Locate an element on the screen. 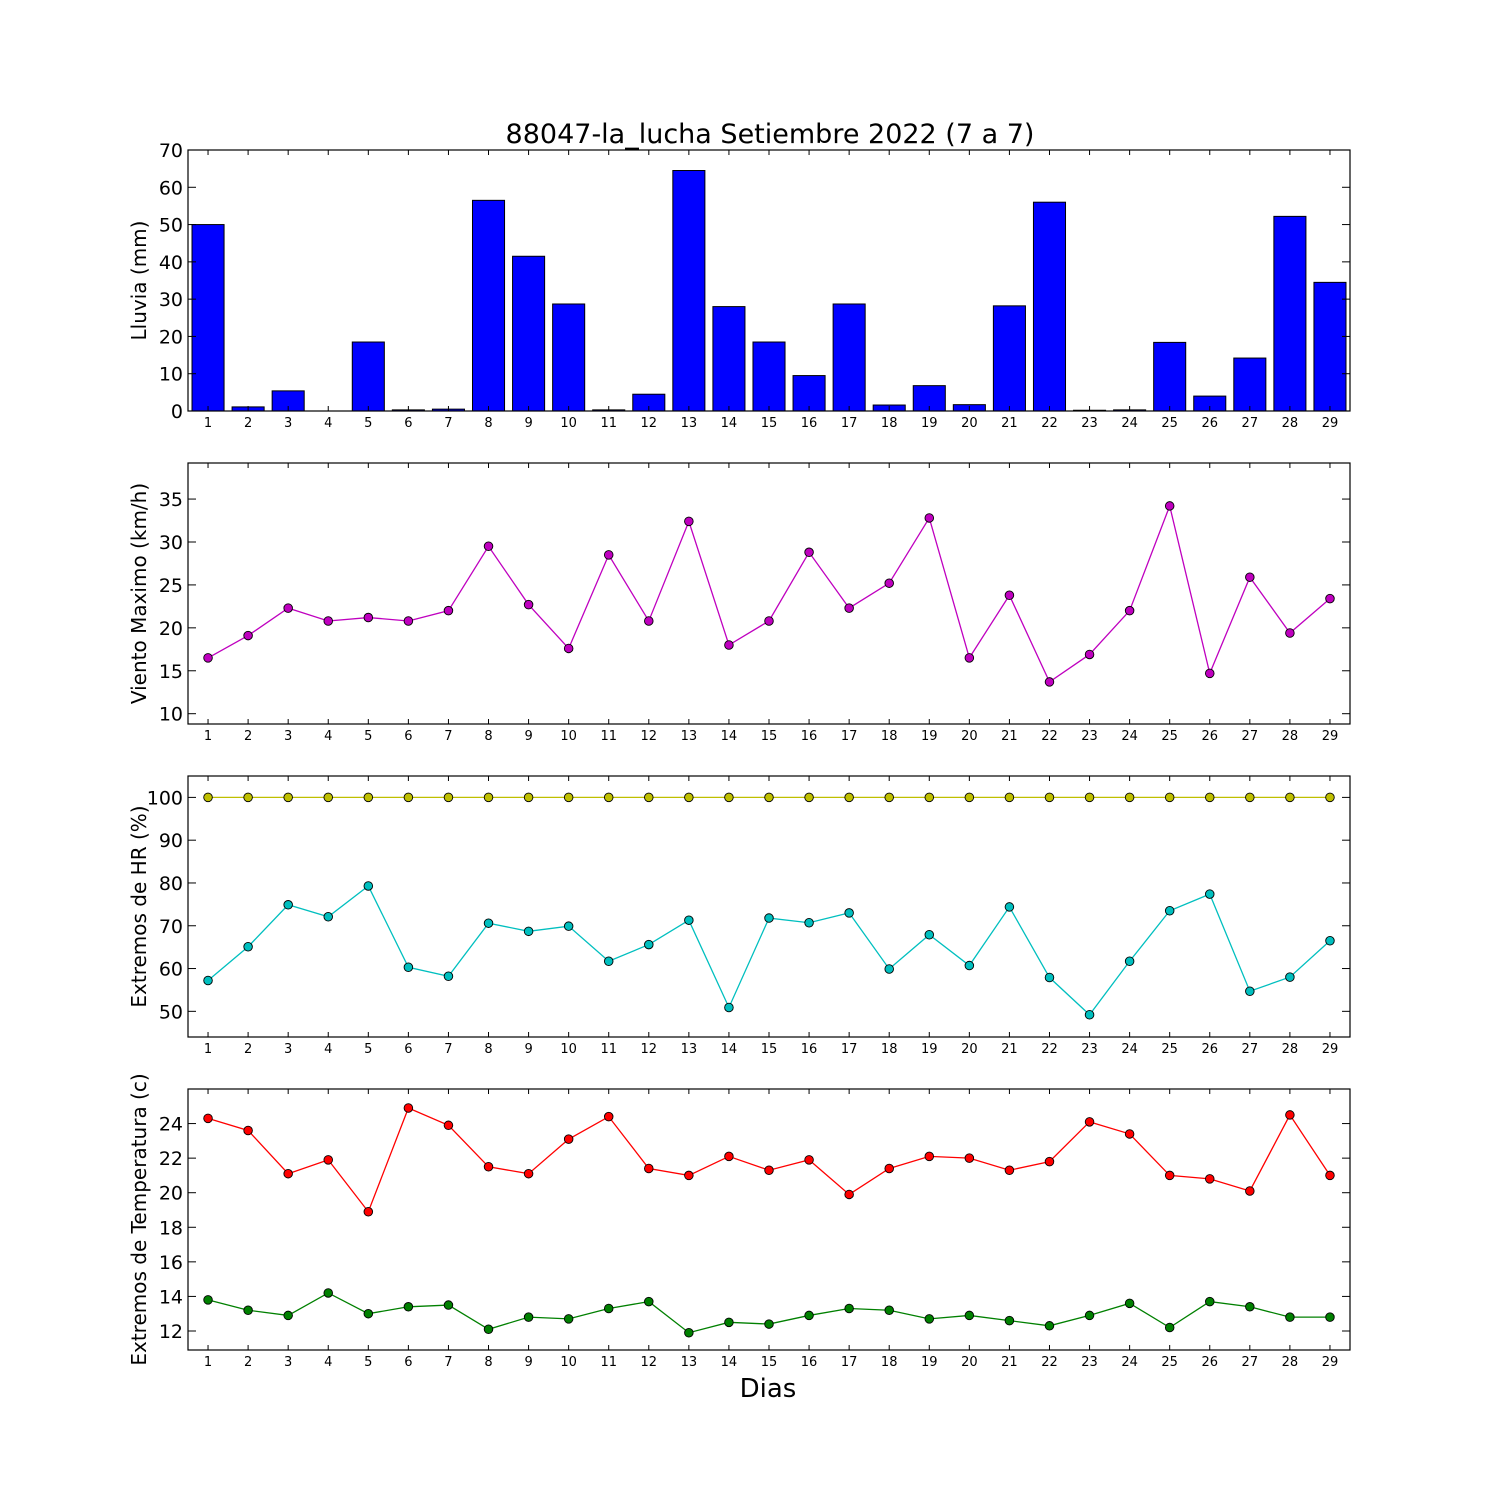 This screenshot has height=1500, width=1500. y-tick-label: 70 is located at coordinates (171, 151).